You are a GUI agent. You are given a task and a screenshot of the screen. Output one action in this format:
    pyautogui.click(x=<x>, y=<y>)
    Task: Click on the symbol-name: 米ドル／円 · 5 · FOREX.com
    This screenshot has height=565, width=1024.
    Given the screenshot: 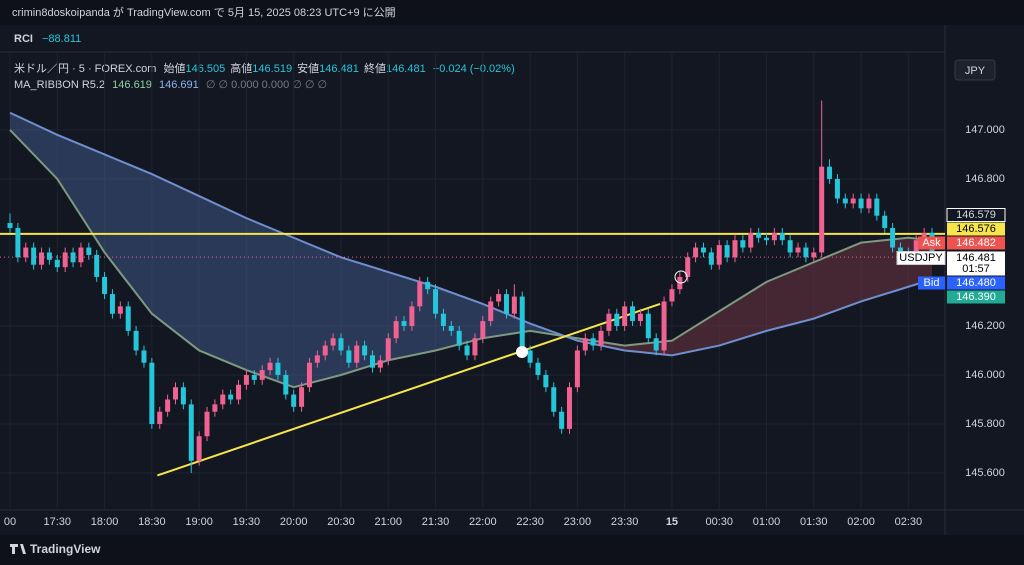 What is the action you would take?
    pyautogui.click(x=85, y=68)
    